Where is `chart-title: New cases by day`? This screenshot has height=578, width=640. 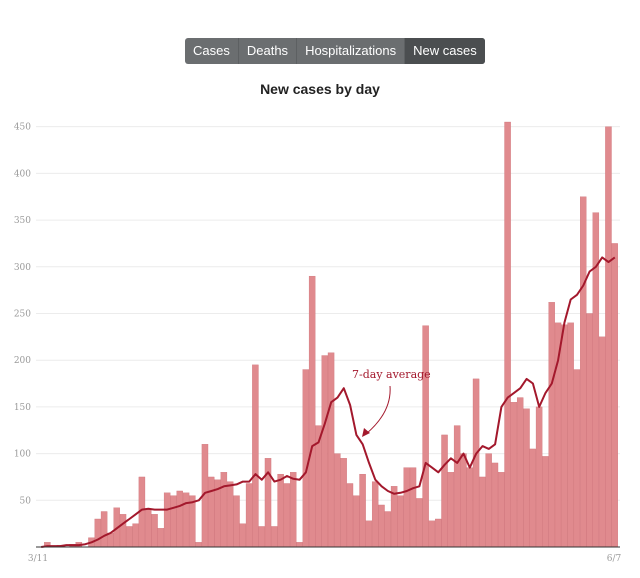
chart-title: New cases by day is located at coordinates (320, 89).